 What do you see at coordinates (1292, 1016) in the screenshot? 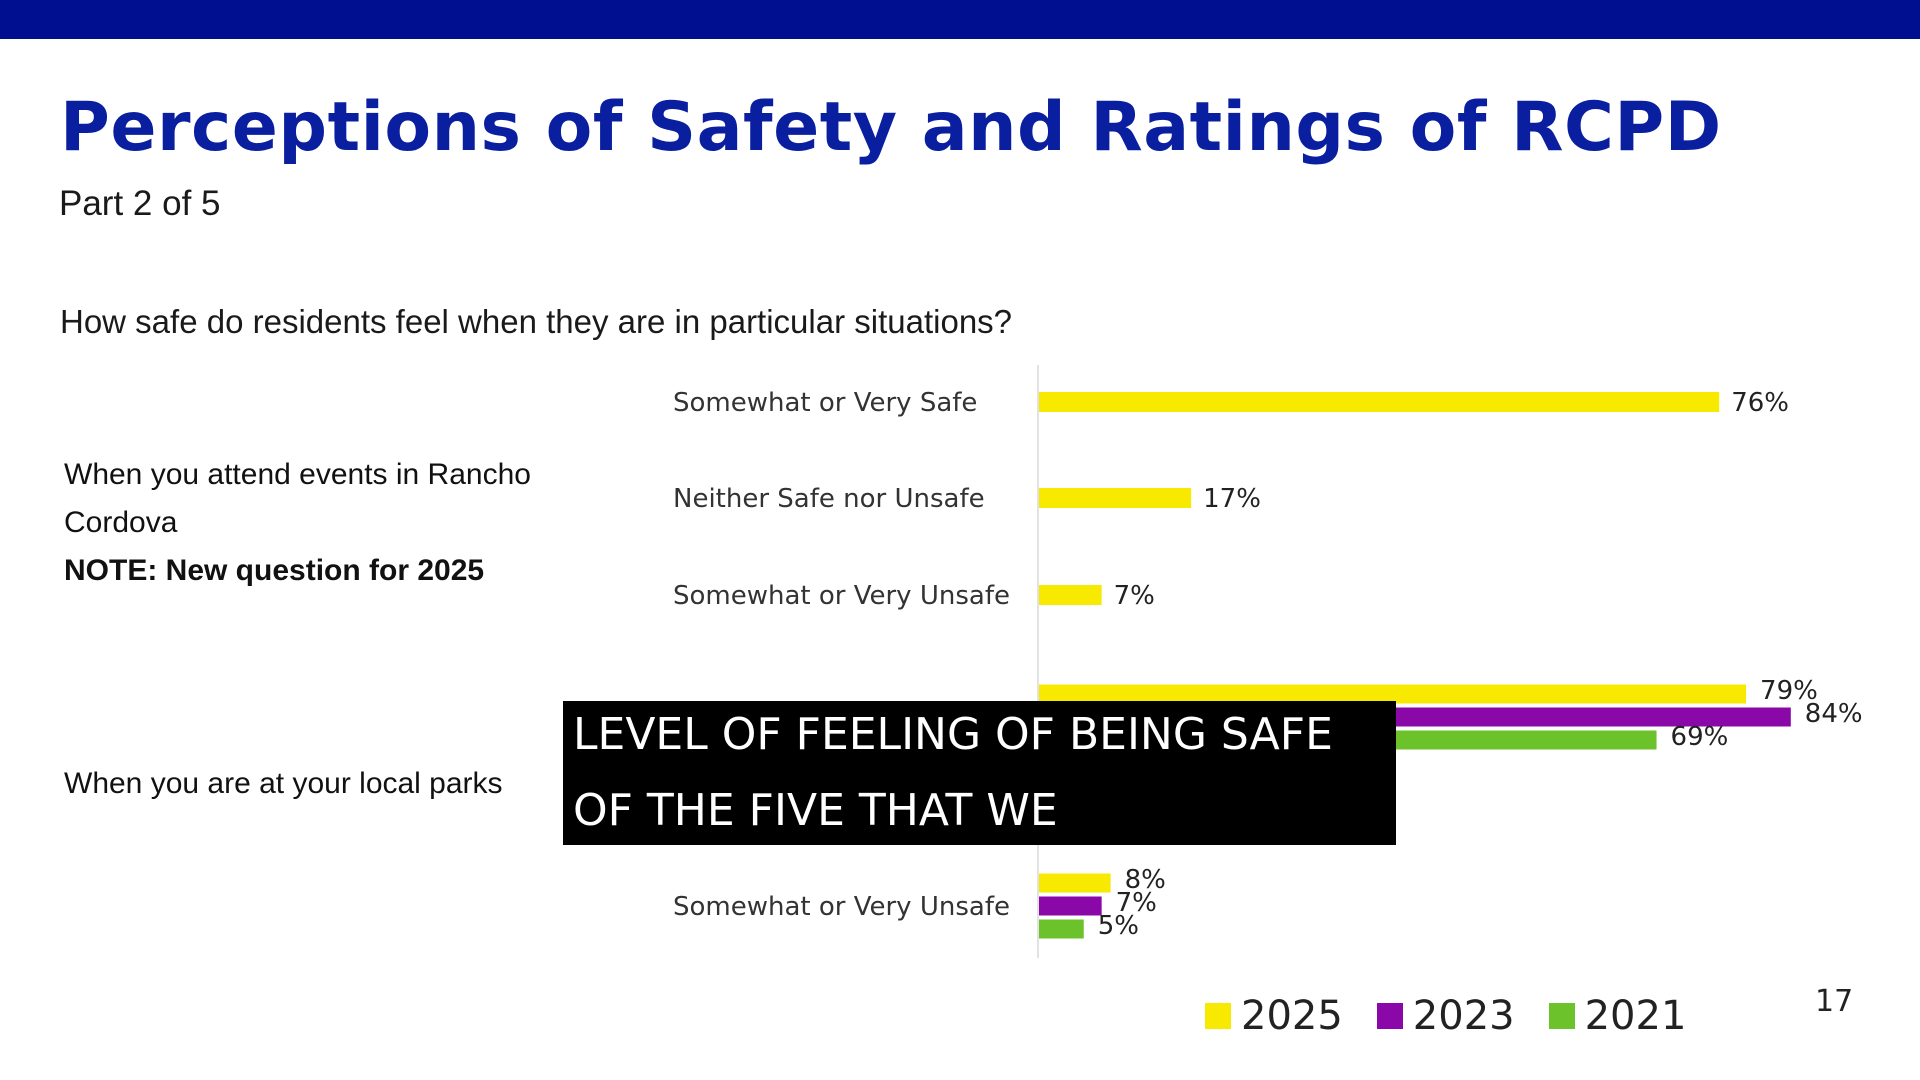
I see `legend-label-2025: 2025` at bounding box center [1292, 1016].